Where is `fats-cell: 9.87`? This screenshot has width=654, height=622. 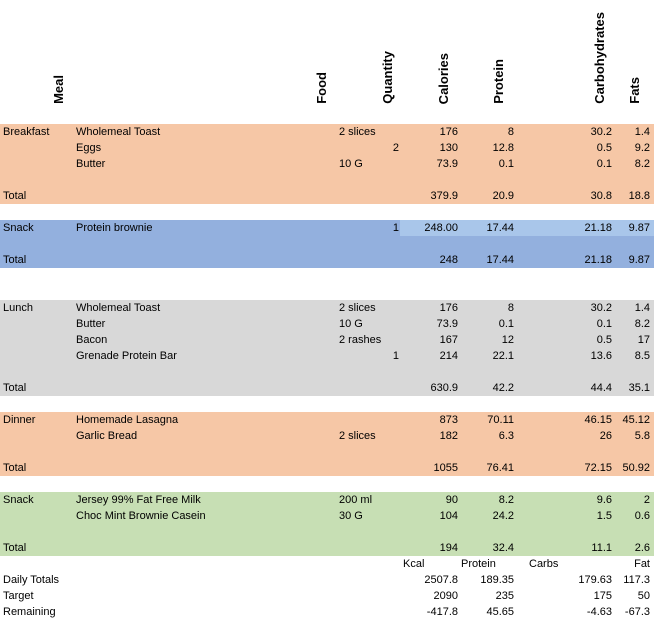
fats-cell: 9.87 is located at coordinates (639, 228).